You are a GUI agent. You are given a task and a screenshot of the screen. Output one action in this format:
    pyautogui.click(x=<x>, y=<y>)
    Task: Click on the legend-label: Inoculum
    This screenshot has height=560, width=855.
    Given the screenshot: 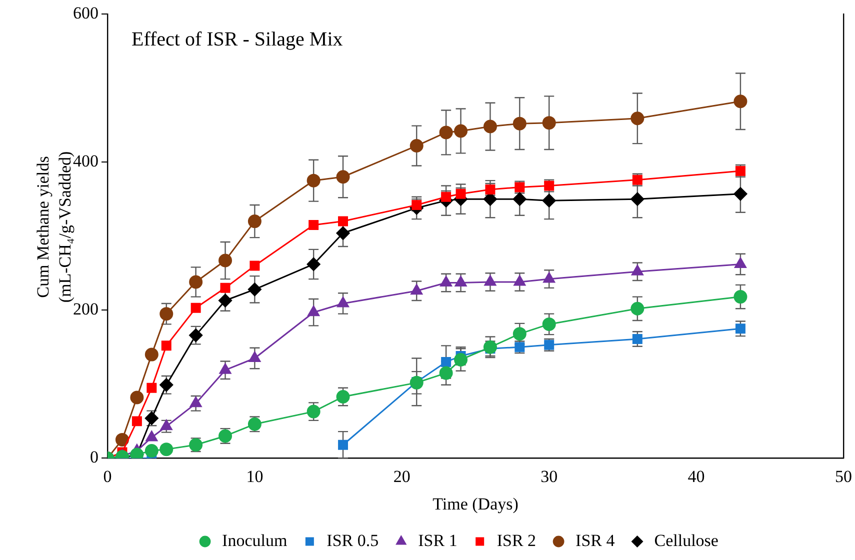 What is the action you would take?
    pyautogui.click(x=255, y=540)
    